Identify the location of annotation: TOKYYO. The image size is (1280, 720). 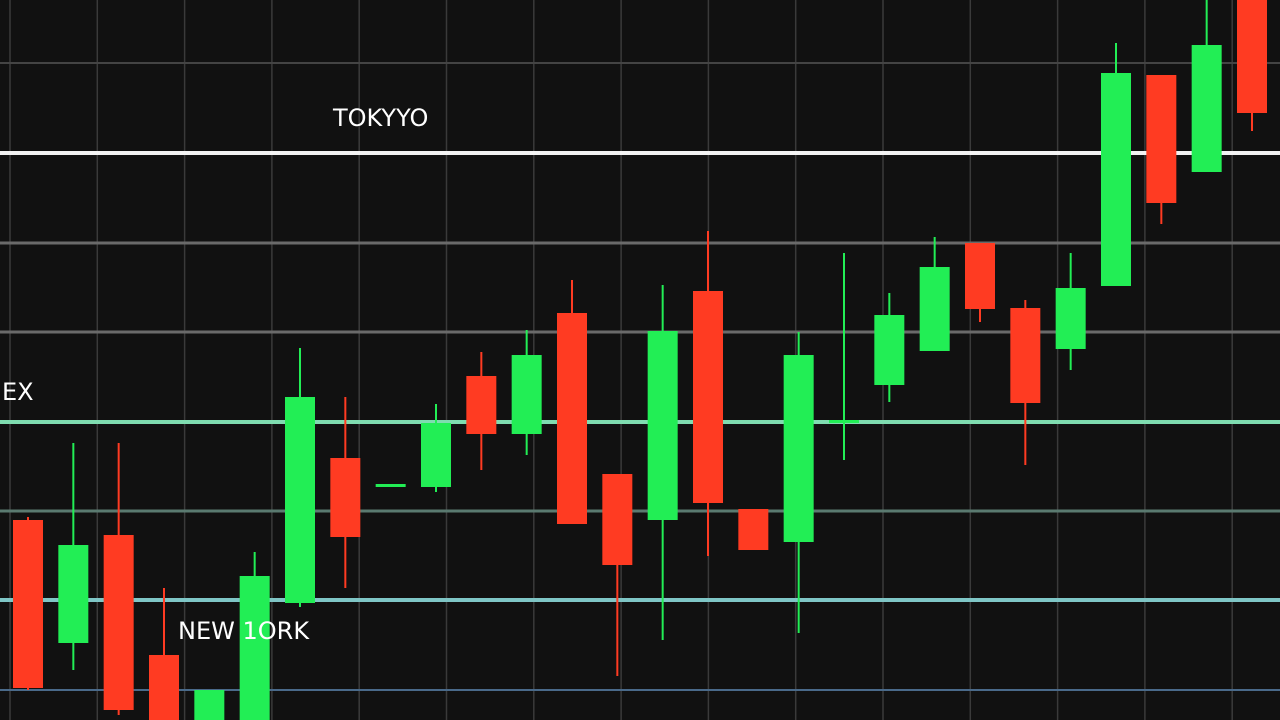
(380, 118).